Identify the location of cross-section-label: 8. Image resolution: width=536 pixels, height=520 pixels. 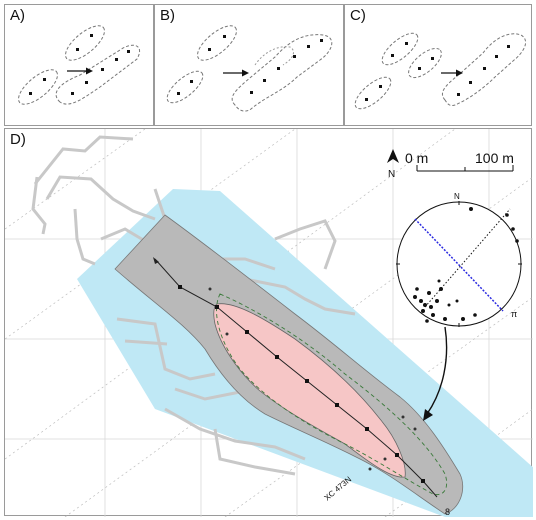
(447, 512).